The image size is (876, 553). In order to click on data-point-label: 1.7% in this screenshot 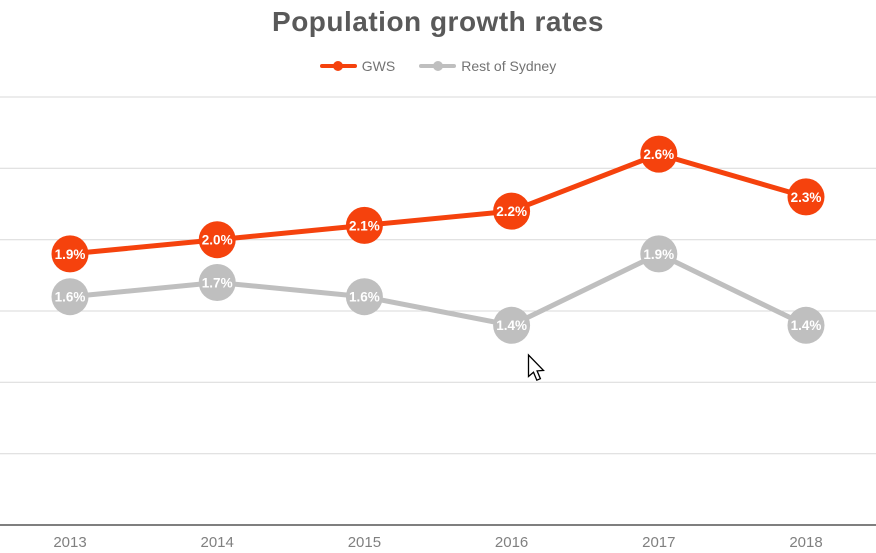, I will do `click(217, 282)`.